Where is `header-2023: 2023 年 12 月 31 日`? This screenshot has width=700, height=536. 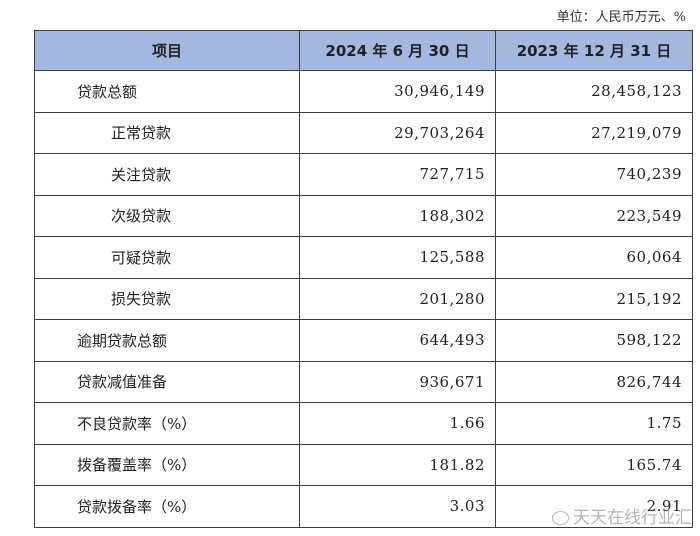
header-2023: 2023 年 12 月 31 日 is located at coordinates (594, 50).